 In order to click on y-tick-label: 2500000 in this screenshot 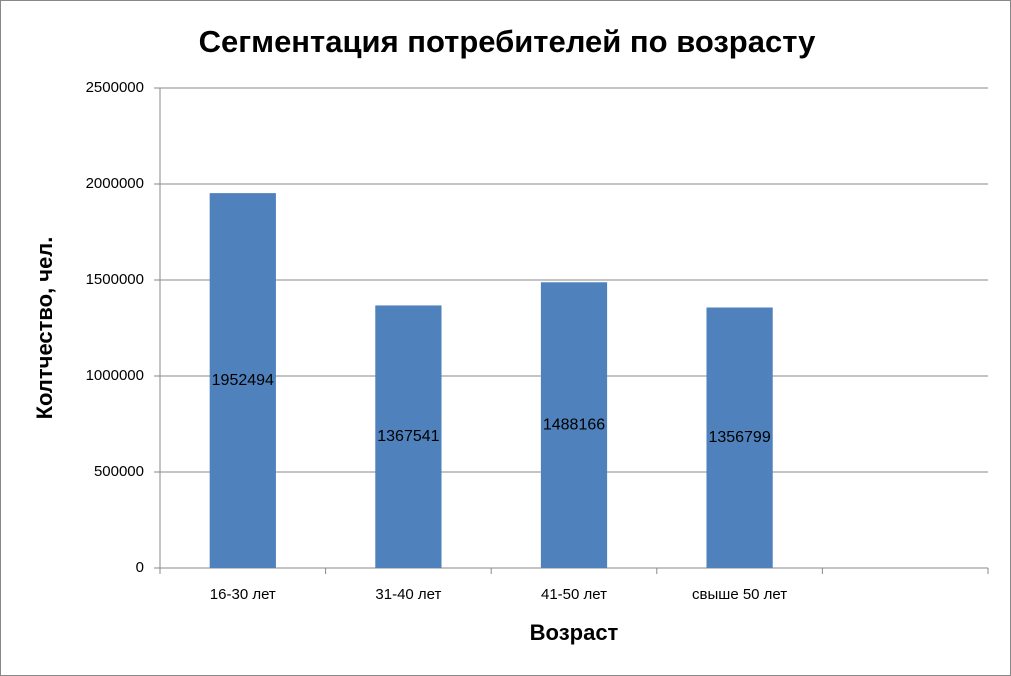, I will do `click(115, 87)`.